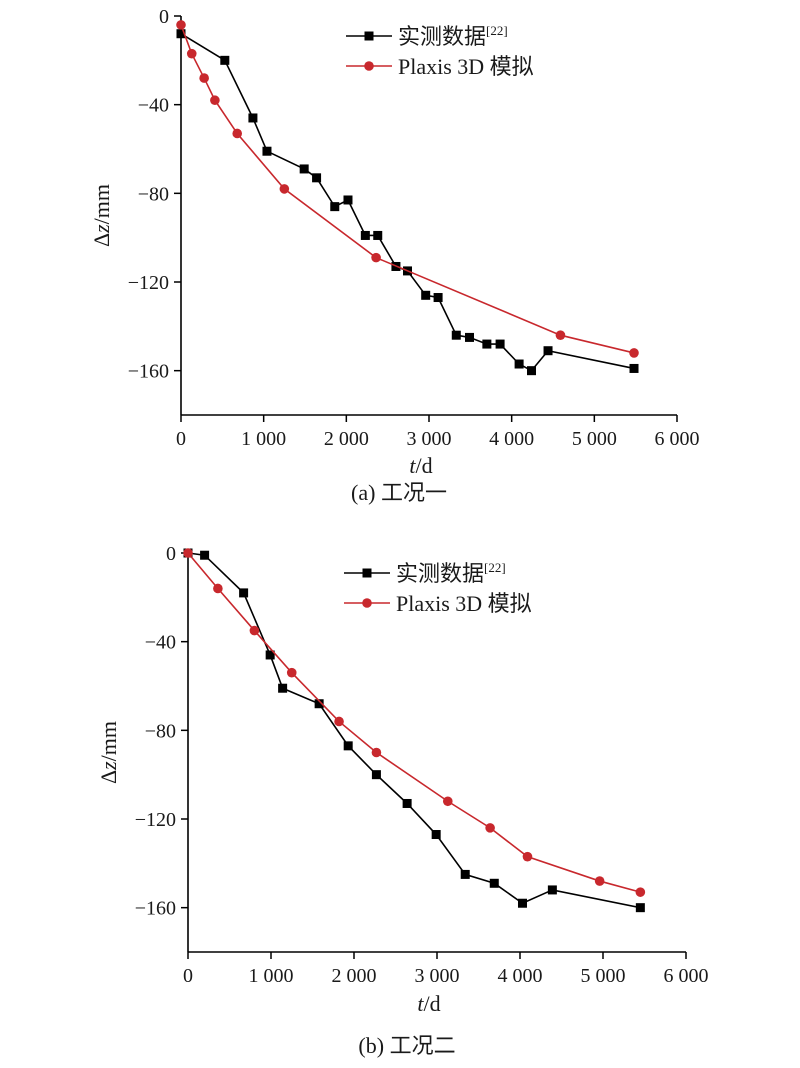 This screenshot has width=800, height=1068. What do you see at coordinates (399, 492) in the screenshot?
I see `figure-caption: (a) 工况一` at bounding box center [399, 492].